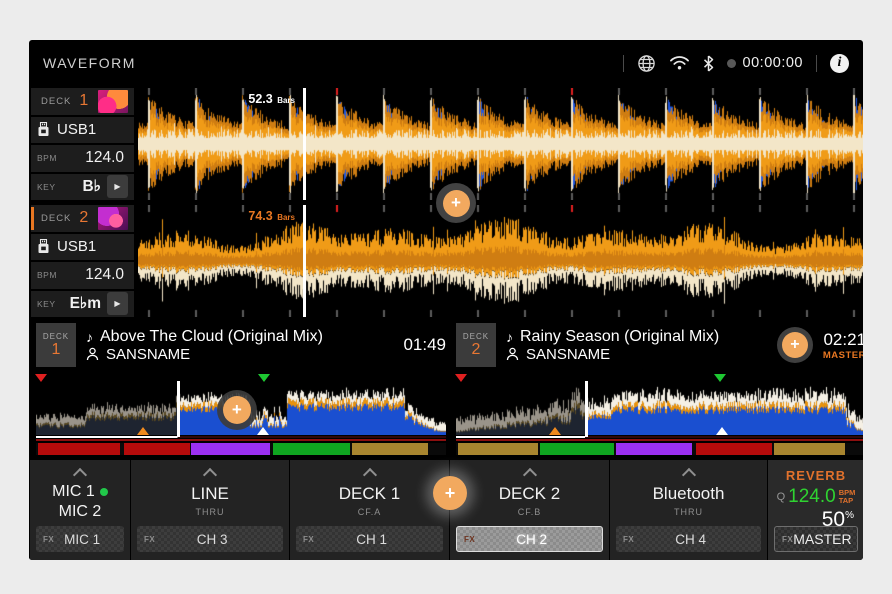 Image resolution: width=892 pixels, height=594 pixels. I want to click on mixer-add-button: +, so click(450, 493).